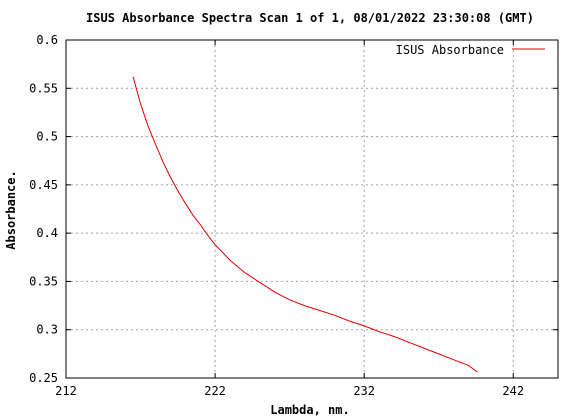 Image resolution: width=580 pixels, height=420 pixels. Describe the element at coordinates (364, 391) in the screenshot. I see `x-tick-label: 232` at that location.